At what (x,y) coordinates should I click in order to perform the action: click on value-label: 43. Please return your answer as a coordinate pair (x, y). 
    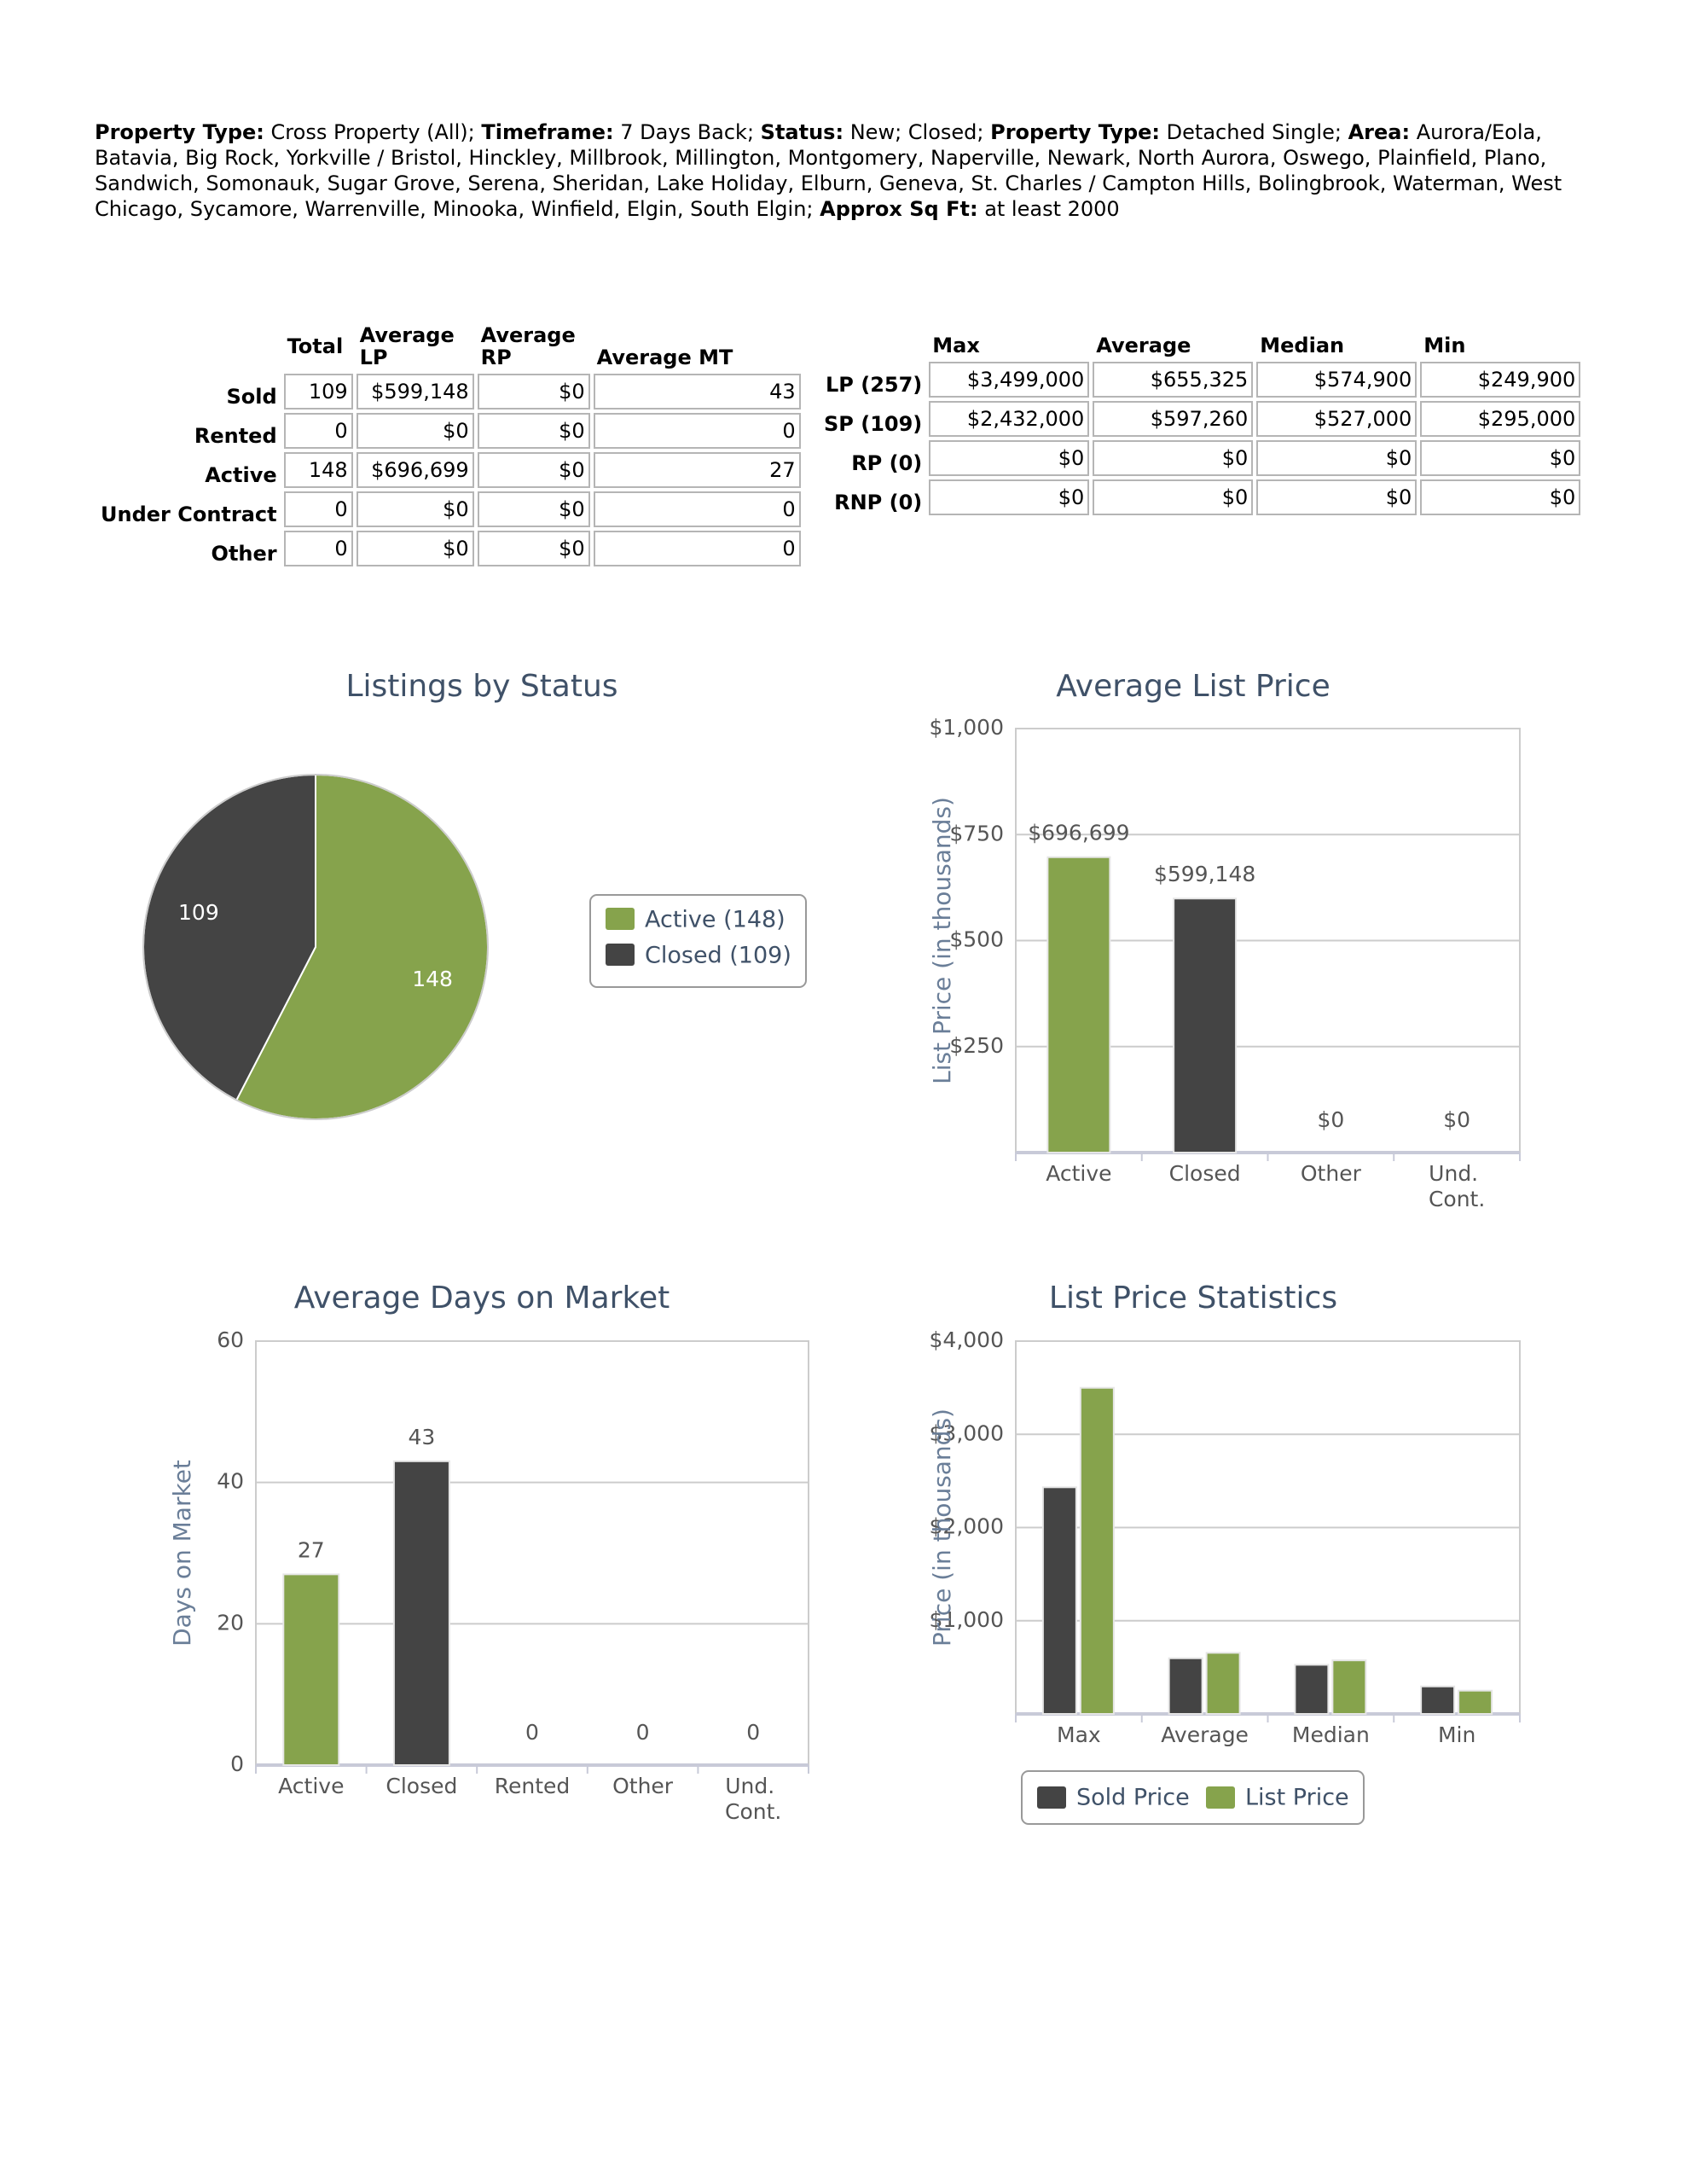
    Looking at the image, I should click on (422, 1437).